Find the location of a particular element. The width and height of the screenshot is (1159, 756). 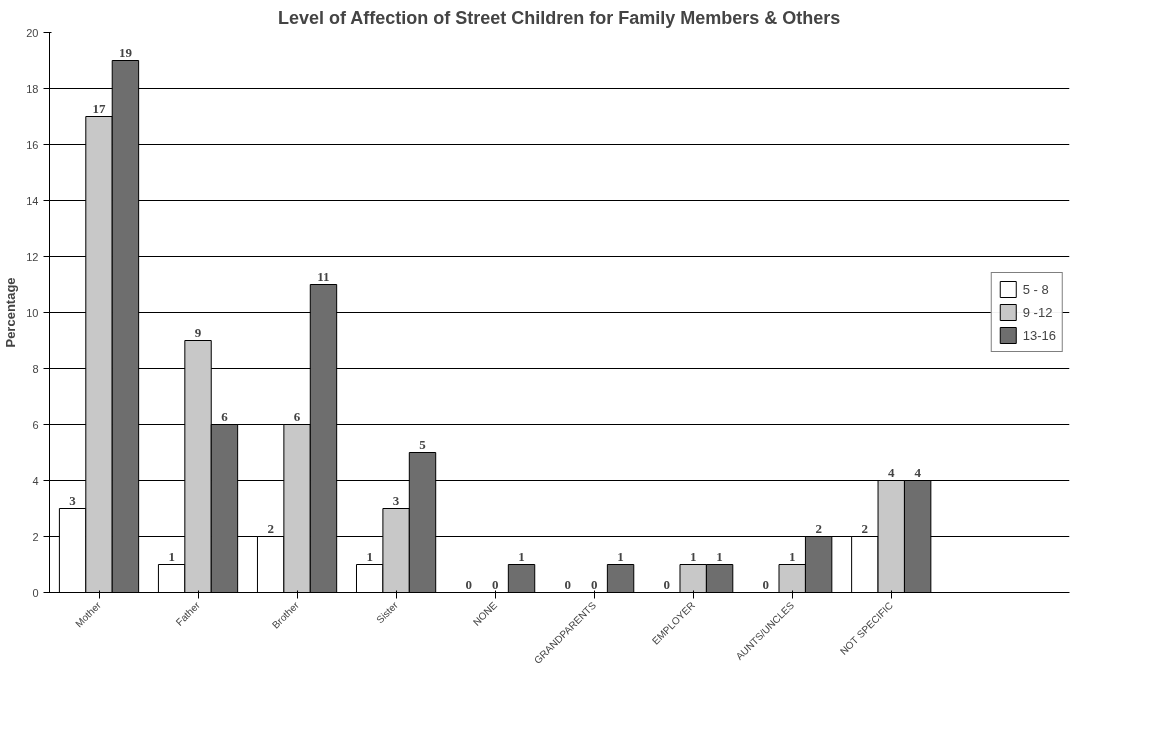

y-tick-label: 14 is located at coordinates (32, 200).